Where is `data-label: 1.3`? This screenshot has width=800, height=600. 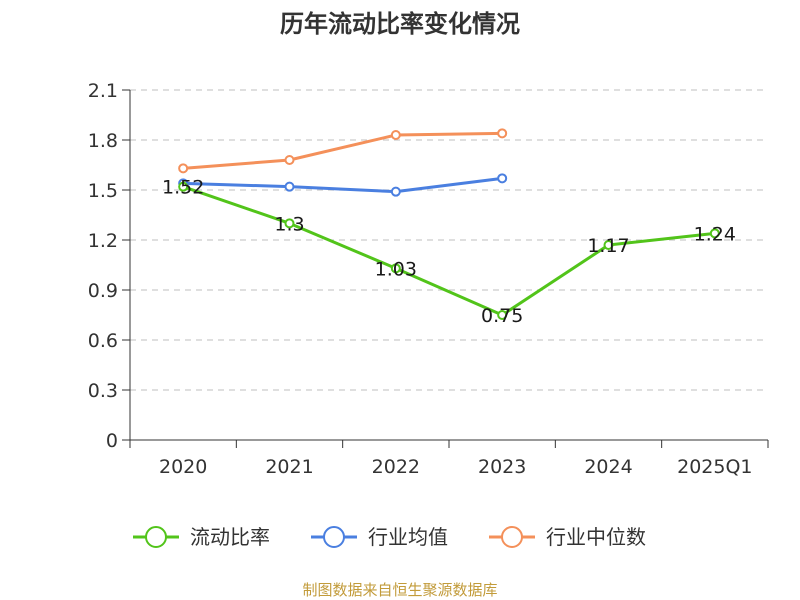
data-label: 1.3 is located at coordinates (289, 224).